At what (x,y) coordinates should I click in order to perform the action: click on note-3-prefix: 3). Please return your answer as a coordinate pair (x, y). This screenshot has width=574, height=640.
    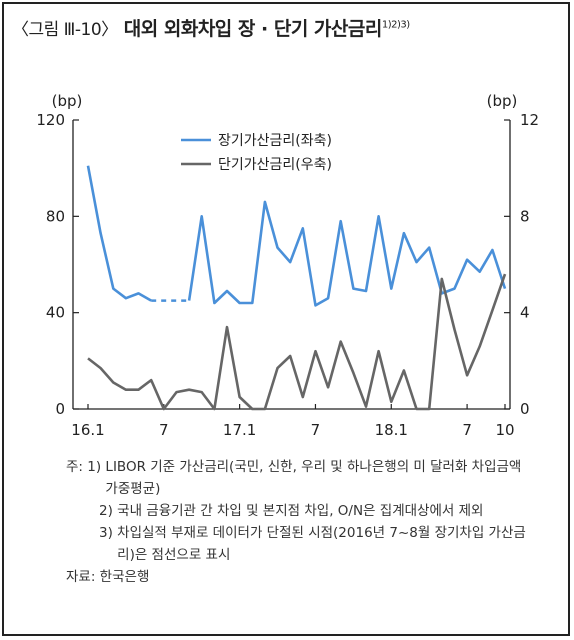
    Looking at the image, I should click on (108, 533).